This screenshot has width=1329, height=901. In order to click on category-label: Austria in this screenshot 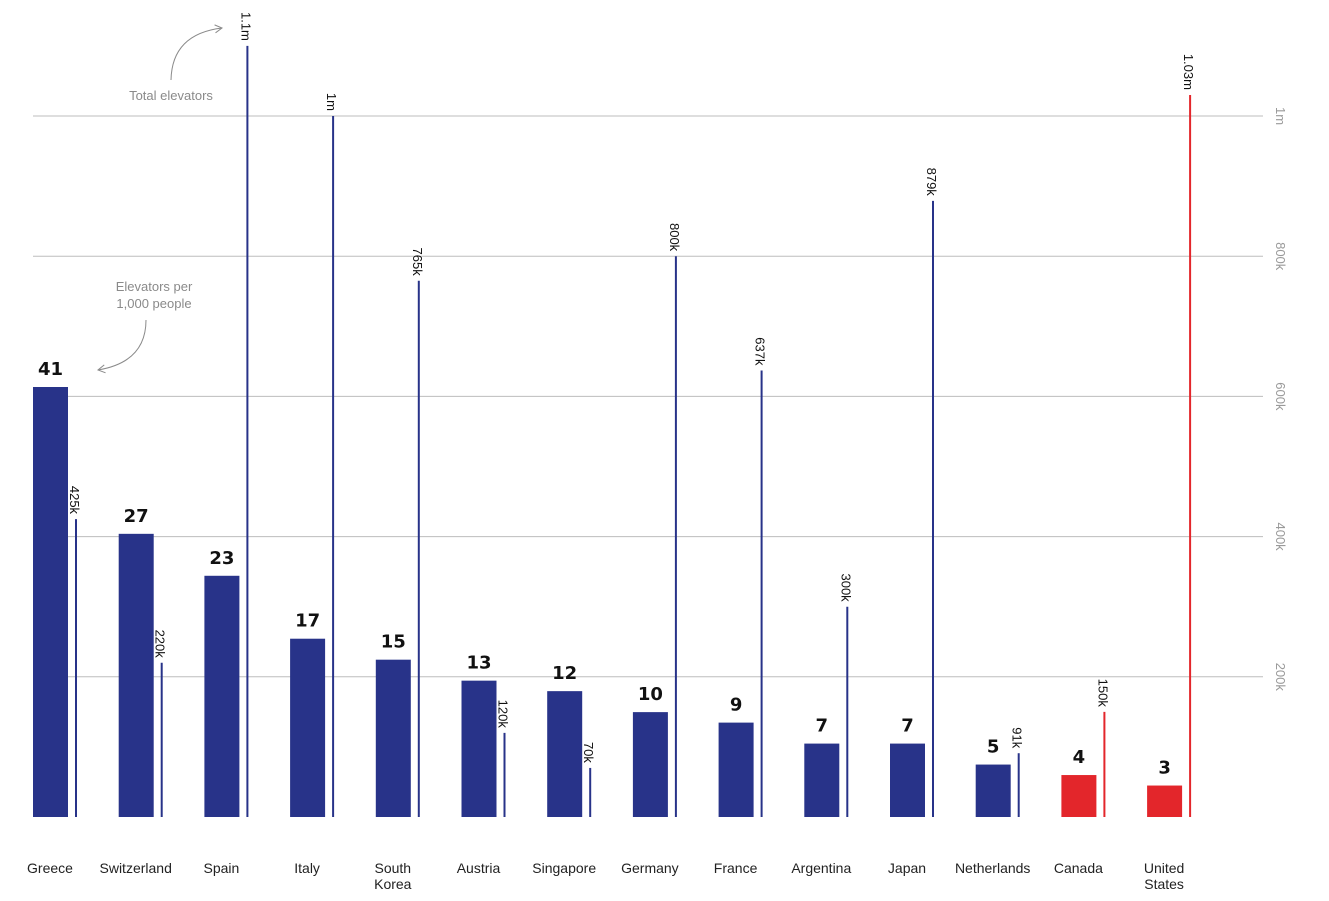, I will do `click(479, 868)`.